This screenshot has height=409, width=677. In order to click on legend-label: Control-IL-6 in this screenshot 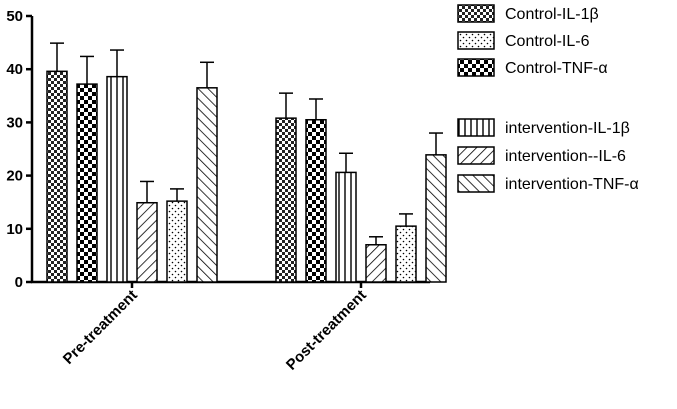, I will do `click(547, 41)`.